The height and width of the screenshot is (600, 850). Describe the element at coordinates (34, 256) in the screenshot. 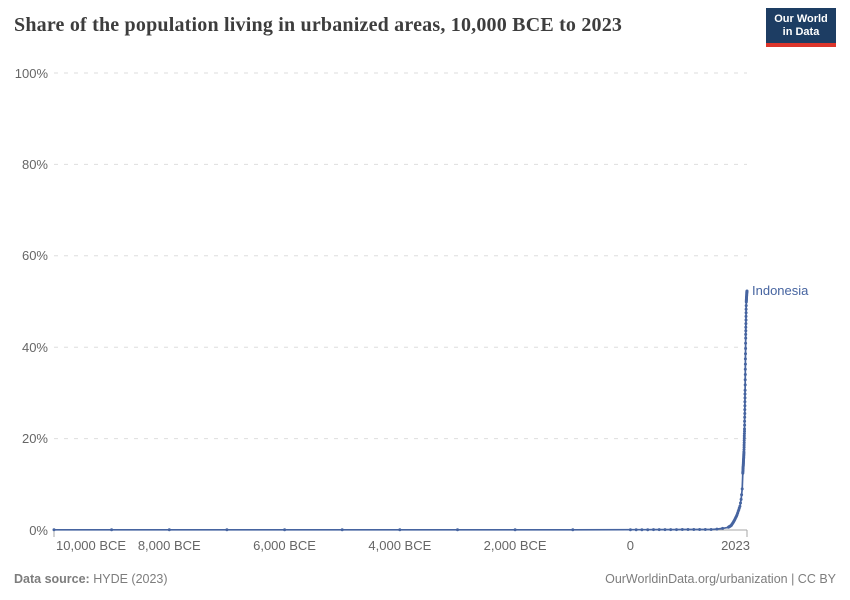

I see `y-tick-label: 60%` at that location.